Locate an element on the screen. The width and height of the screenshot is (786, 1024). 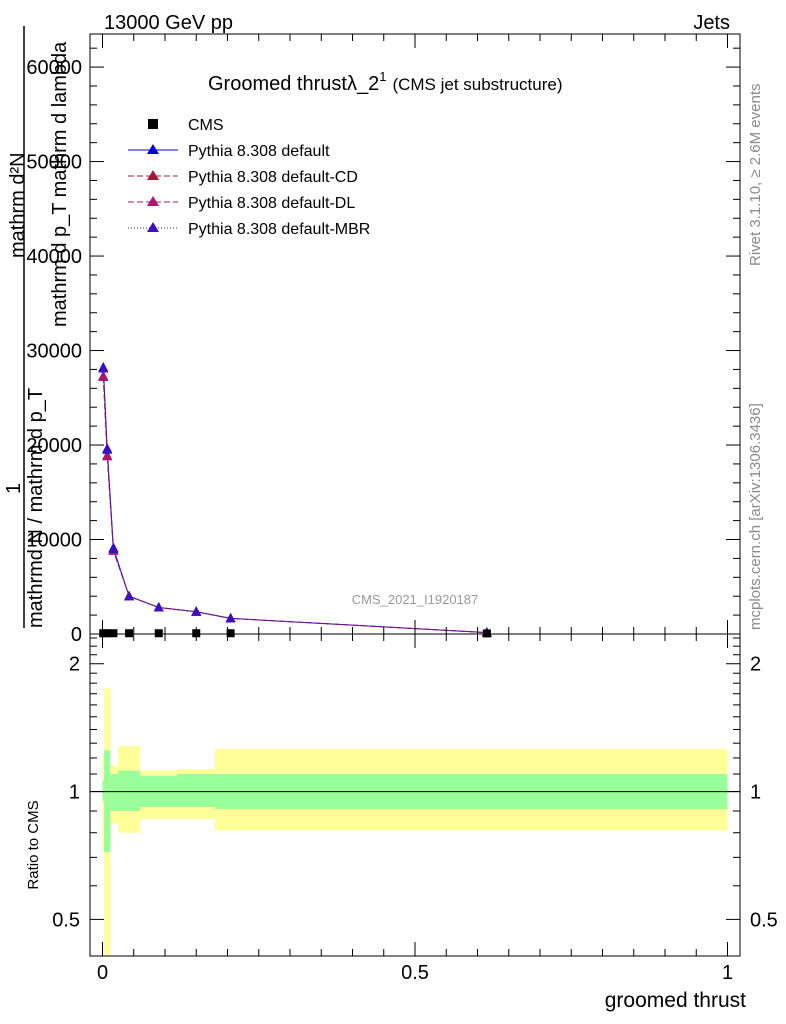
y-axis-label-left-bottom: mathrmd N / mathrm d p_T is located at coordinates (36, 508).